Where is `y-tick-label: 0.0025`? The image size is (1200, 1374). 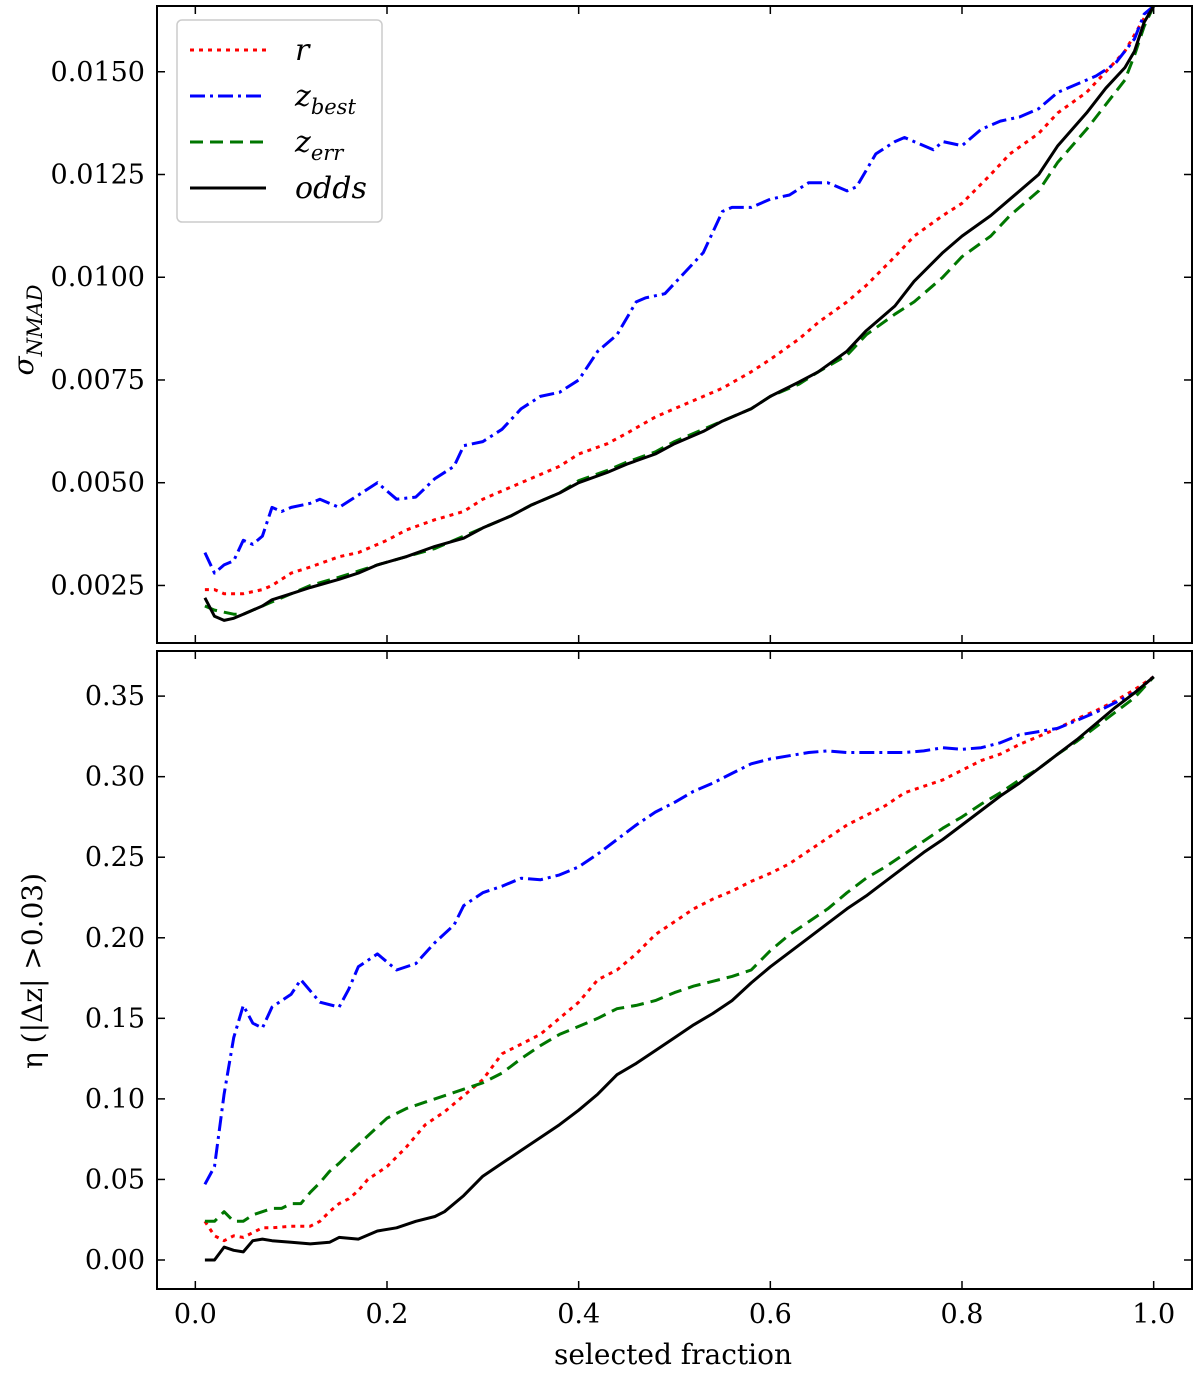
y-tick-label: 0.0025 is located at coordinates (98, 585).